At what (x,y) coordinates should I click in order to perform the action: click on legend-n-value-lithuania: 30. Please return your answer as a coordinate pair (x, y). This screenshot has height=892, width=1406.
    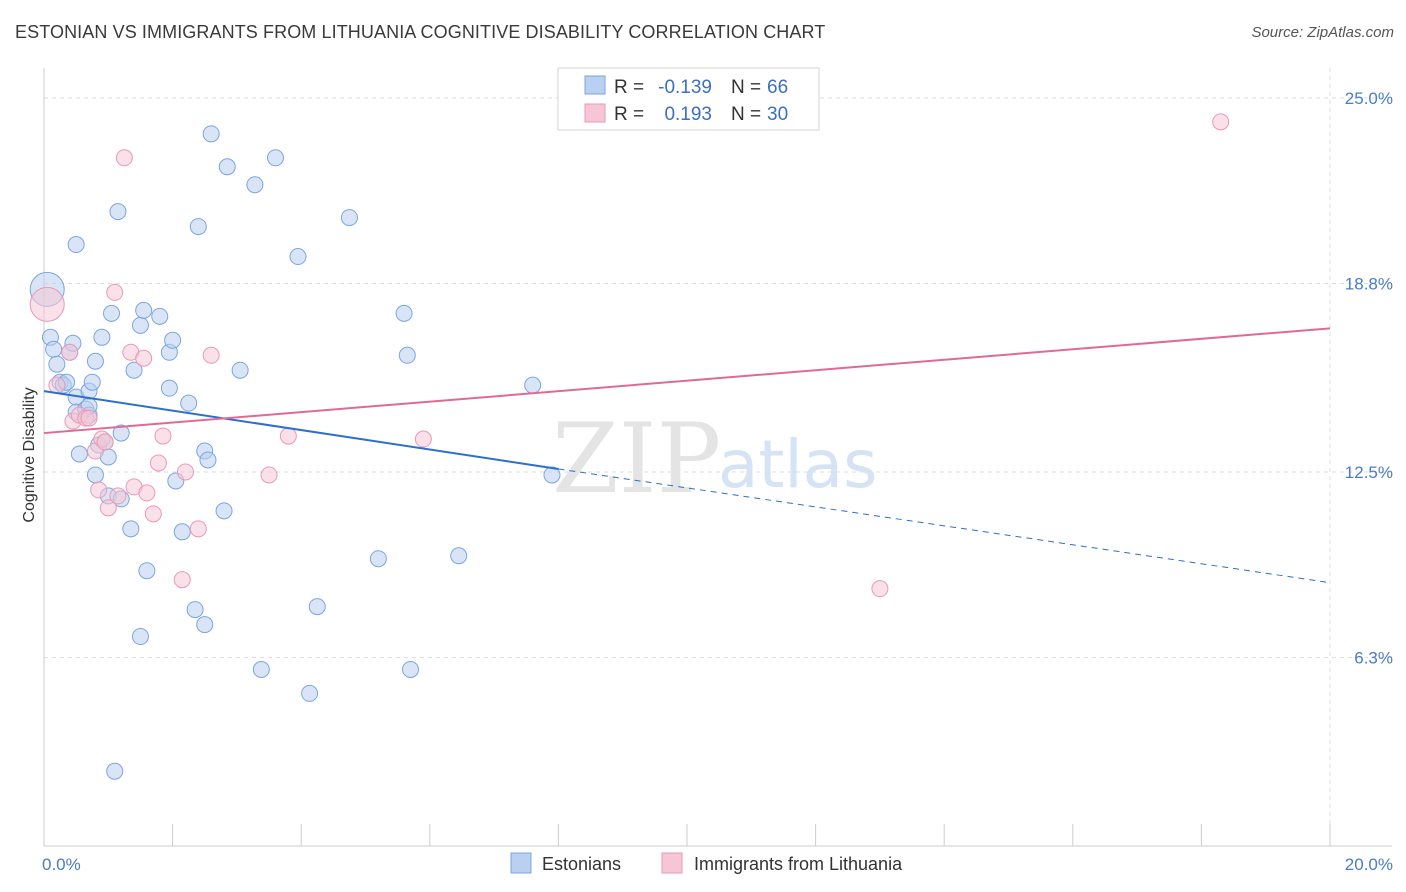
    Looking at the image, I should click on (777, 114).